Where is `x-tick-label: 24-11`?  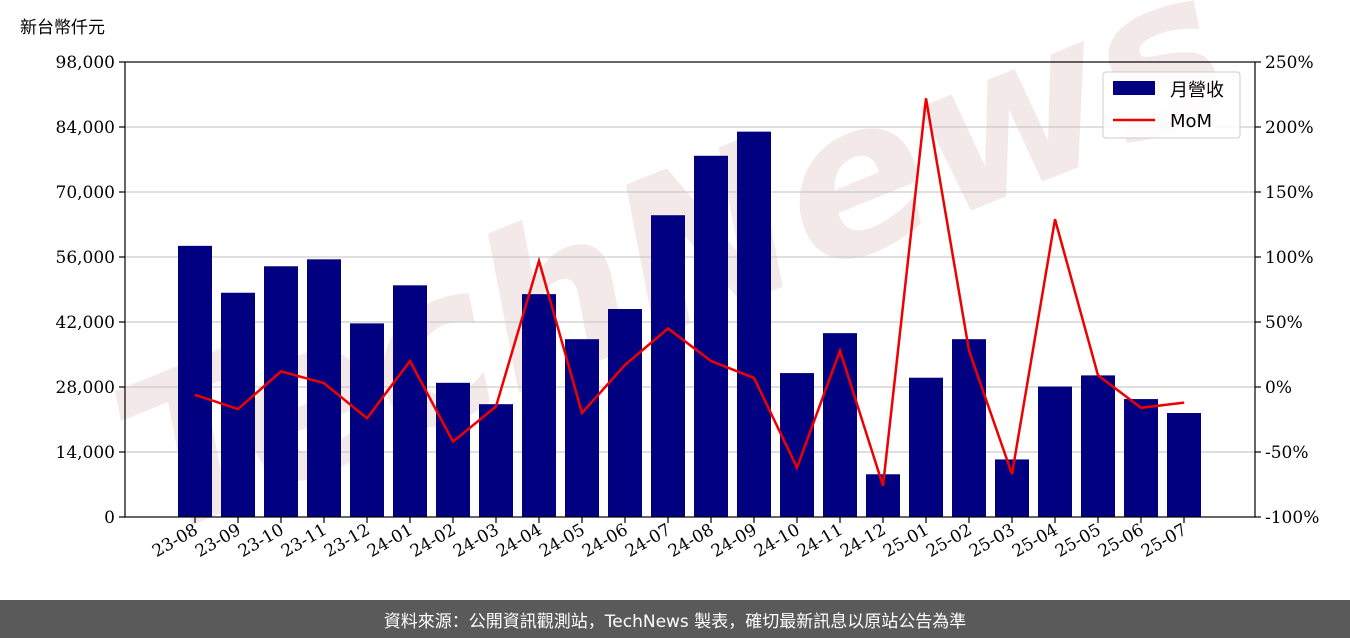
x-tick-label: 24-11 is located at coordinates (820, 541).